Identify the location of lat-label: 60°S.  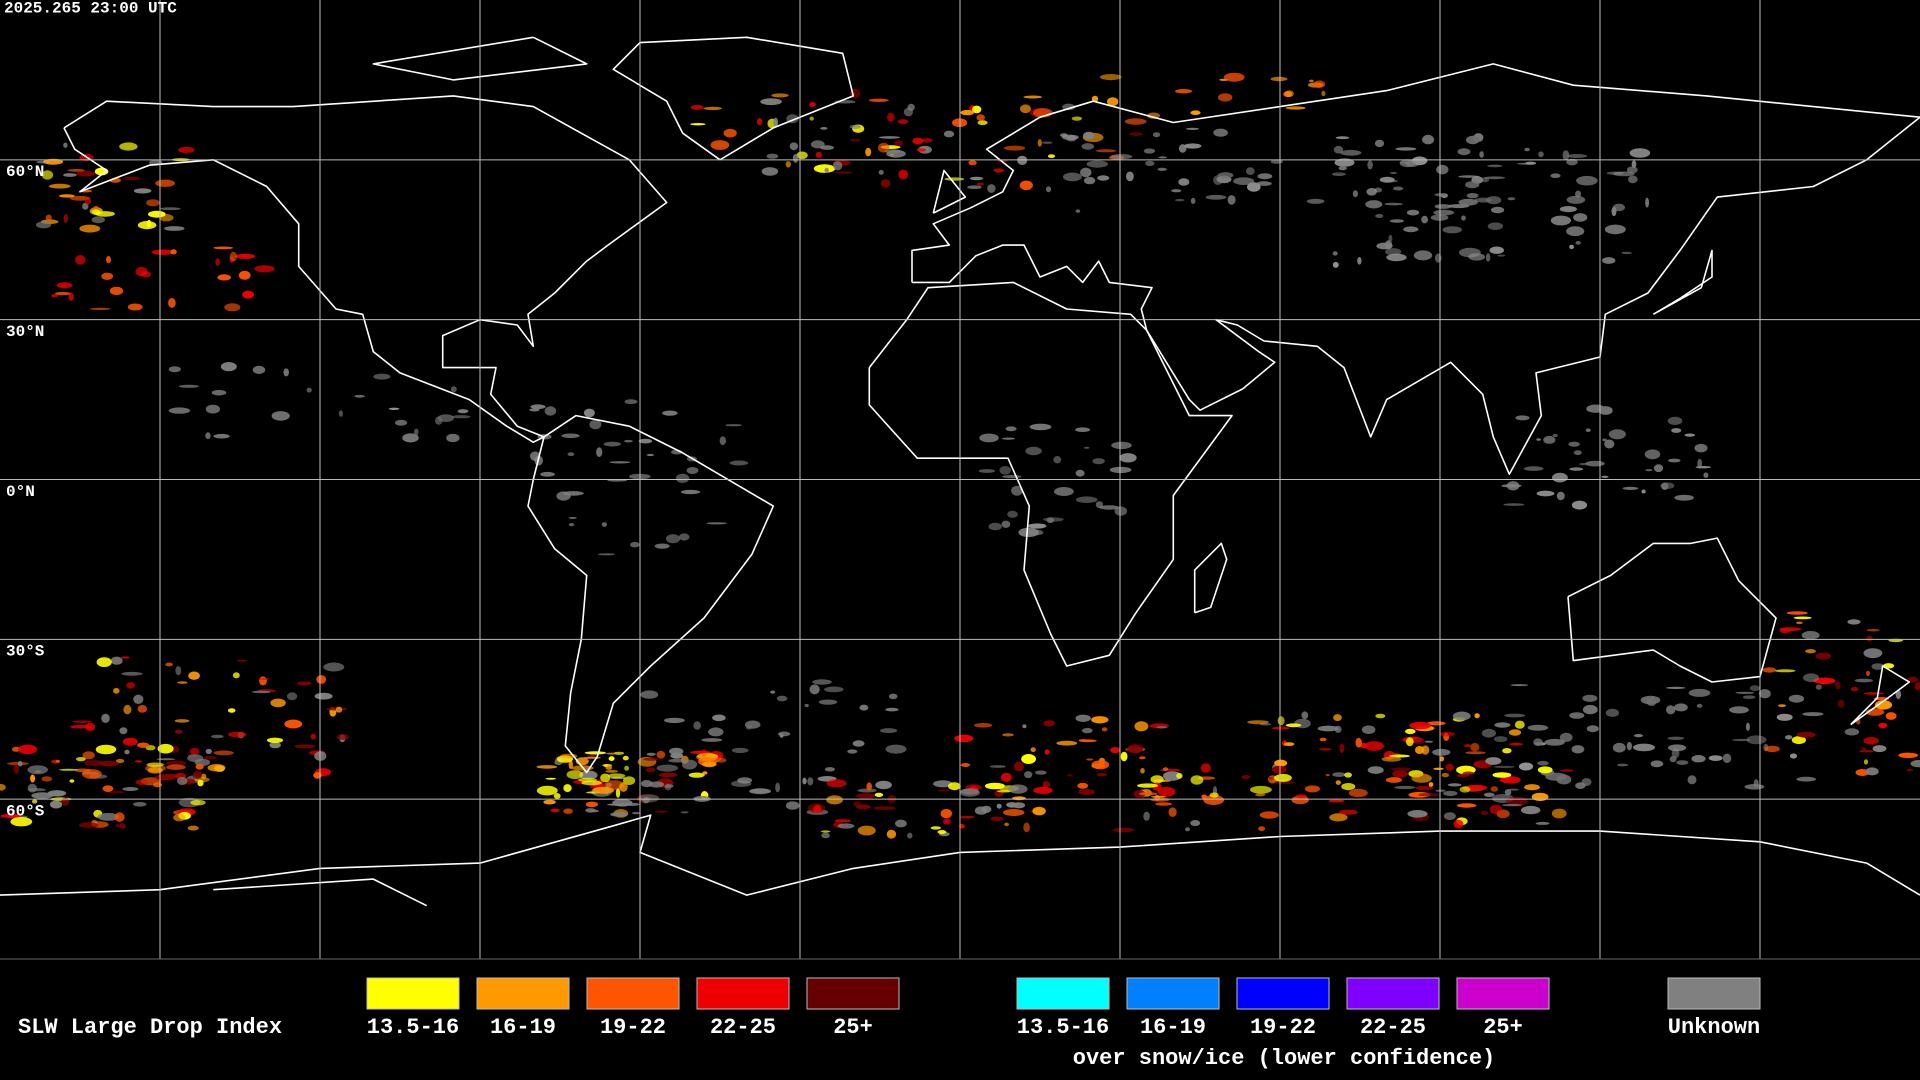
(25, 812).